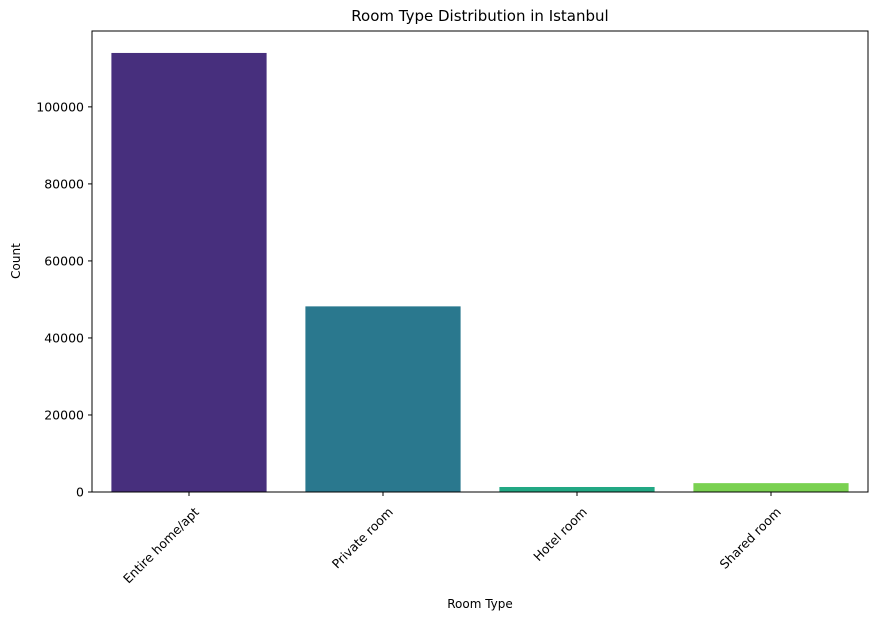 This screenshot has height=624, width=877. I want to click on y-tick-label-5: 100000, so click(60, 106).